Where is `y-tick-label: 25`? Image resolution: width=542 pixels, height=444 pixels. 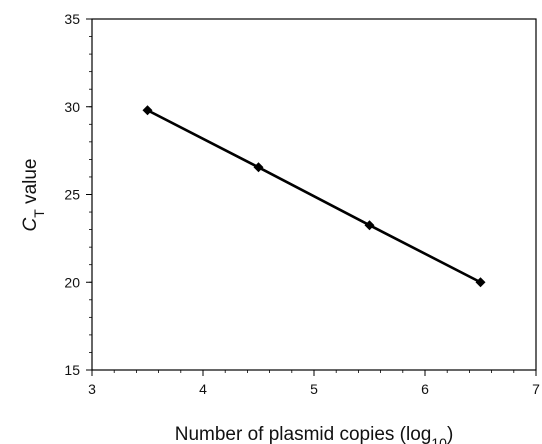
y-tick-label: 25 is located at coordinates (72, 195).